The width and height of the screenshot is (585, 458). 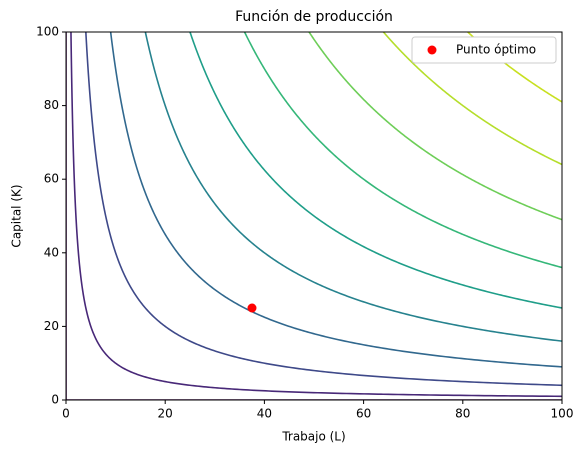 I want to click on x-tick-label: 100, so click(x=562, y=414).